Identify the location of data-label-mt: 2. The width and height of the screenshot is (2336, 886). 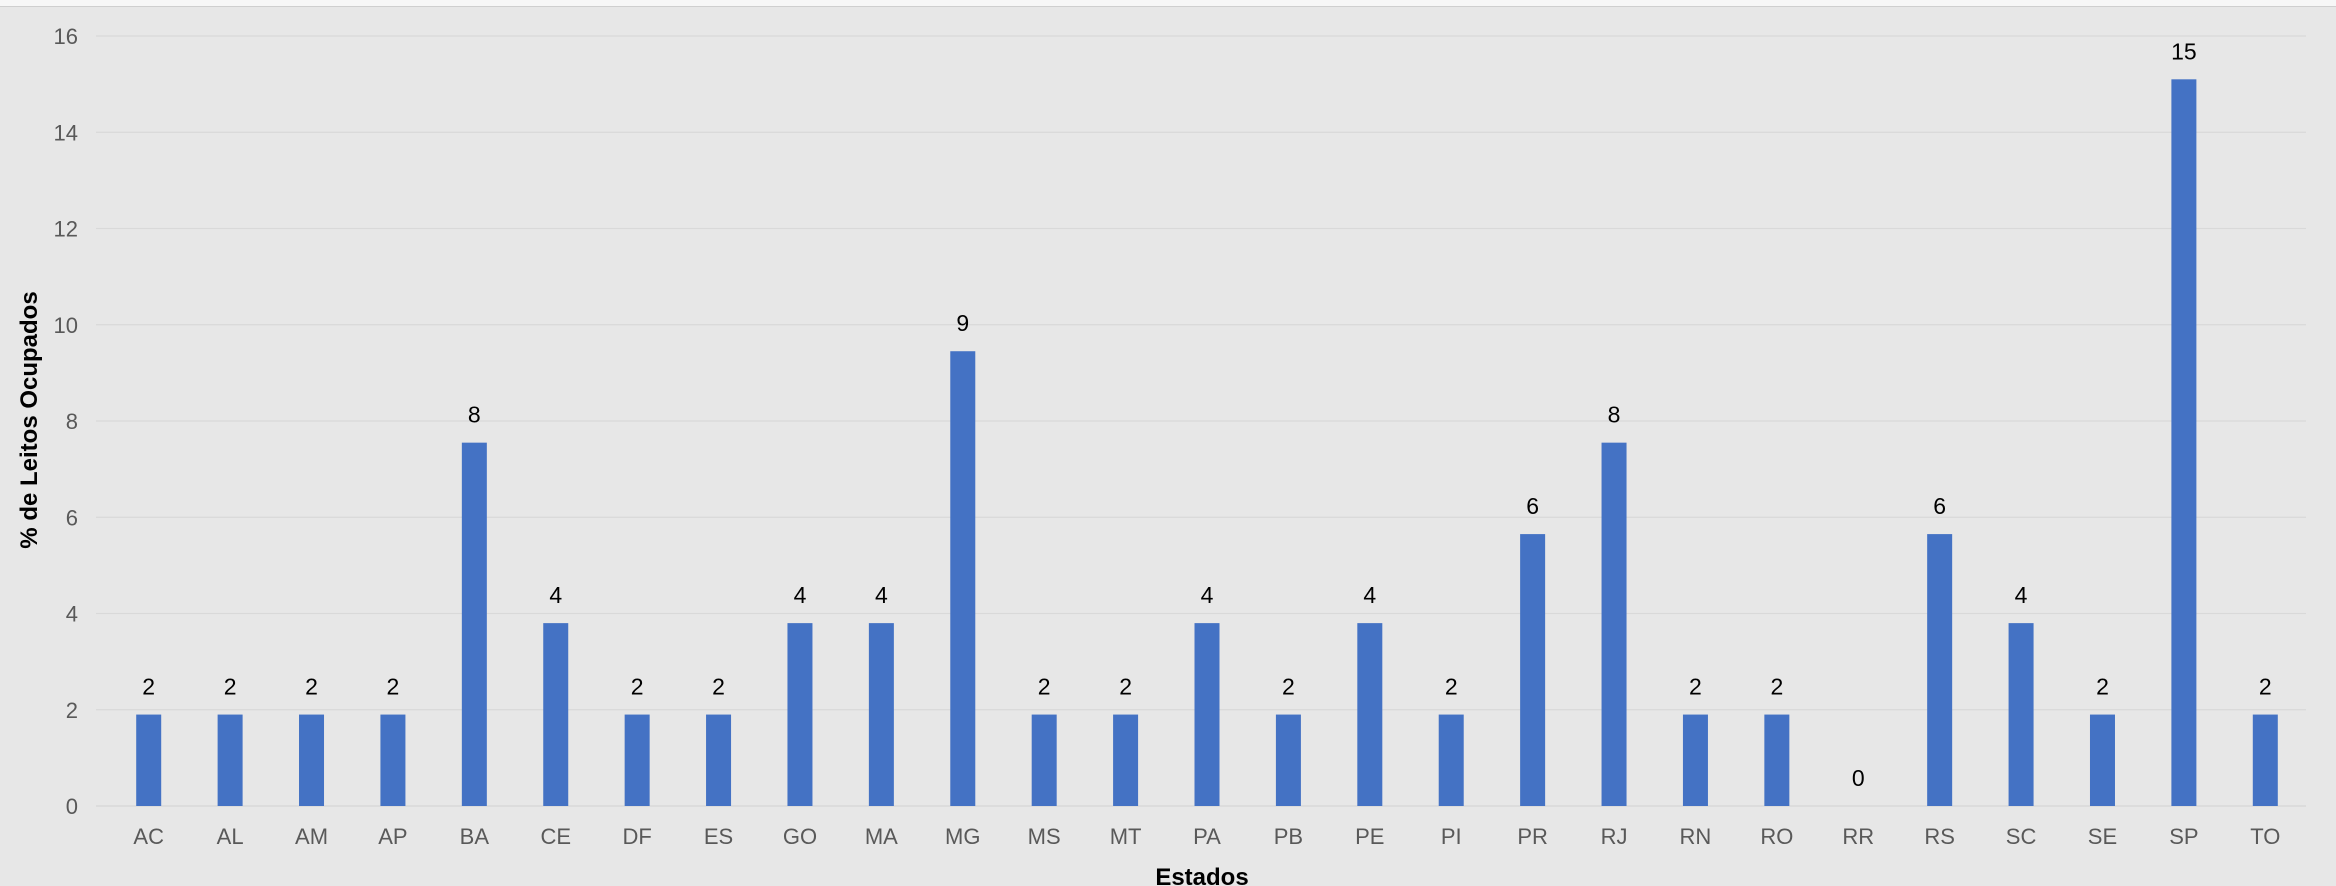
(1125, 687).